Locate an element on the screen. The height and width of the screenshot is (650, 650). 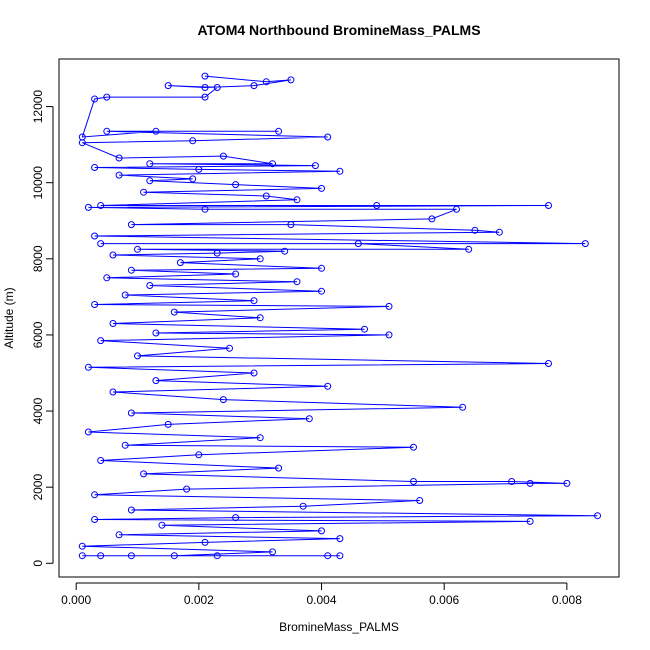
x-axis: 0.000 0.002 0.004 0.006 0.008 is located at coordinates (321, 594).